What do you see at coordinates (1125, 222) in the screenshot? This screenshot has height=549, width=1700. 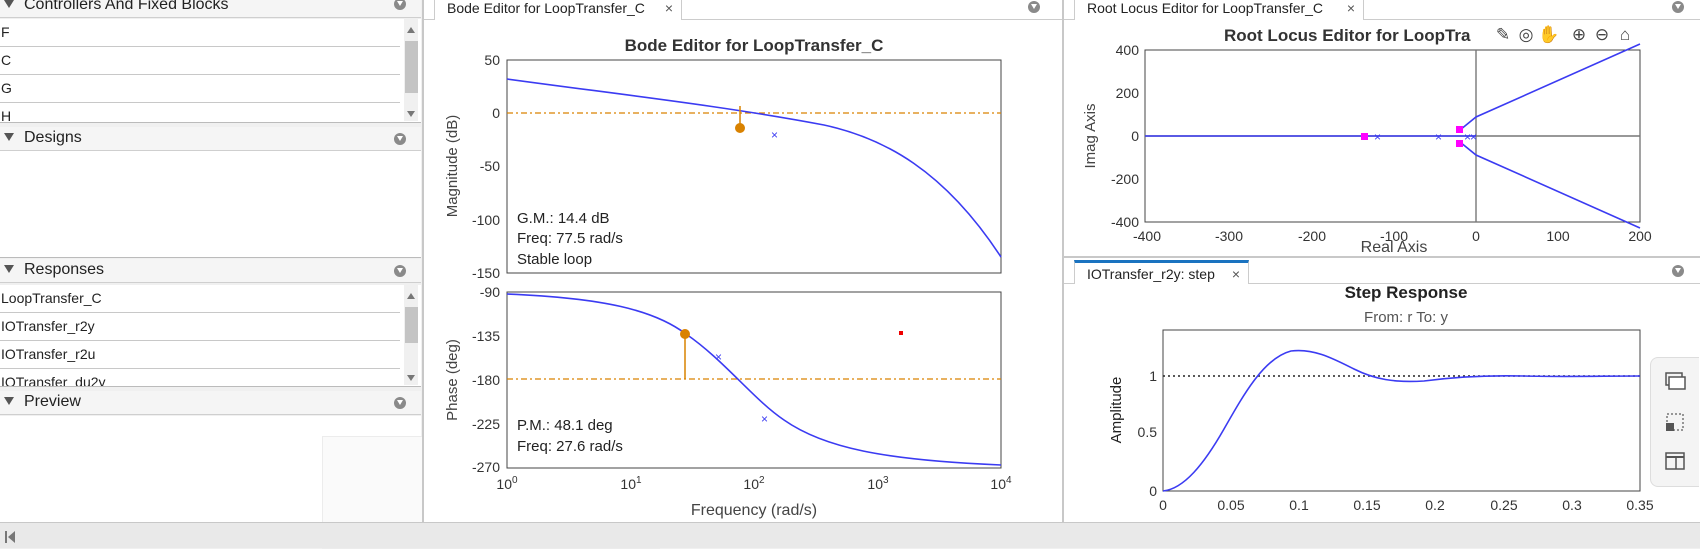 I see `y-tick-label: -400` at bounding box center [1125, 222].